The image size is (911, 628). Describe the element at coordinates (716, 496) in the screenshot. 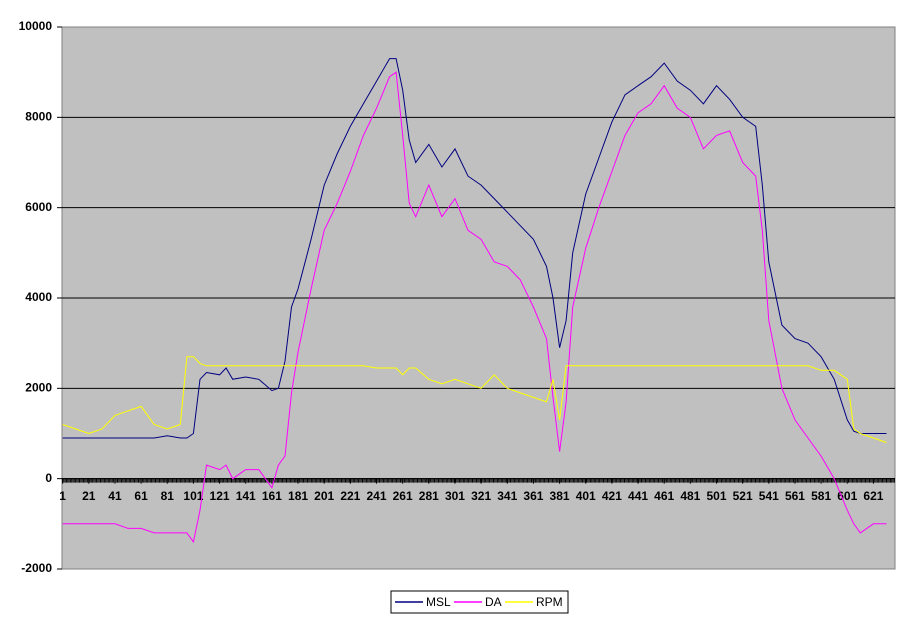

I see `x-tick-label: 501` at that location.